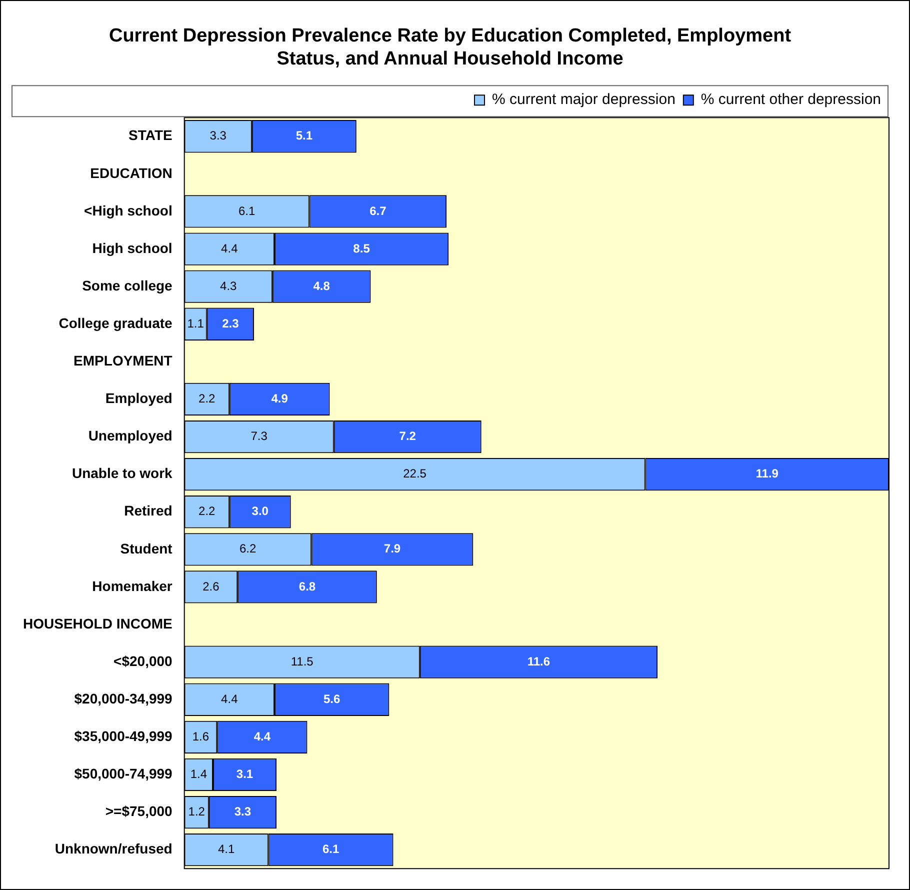 The width and height of the screenshot is (910, 890). Describe the element at coordinates (226, 849) in the screenshot. I see `data-label: 4.1` at that location.